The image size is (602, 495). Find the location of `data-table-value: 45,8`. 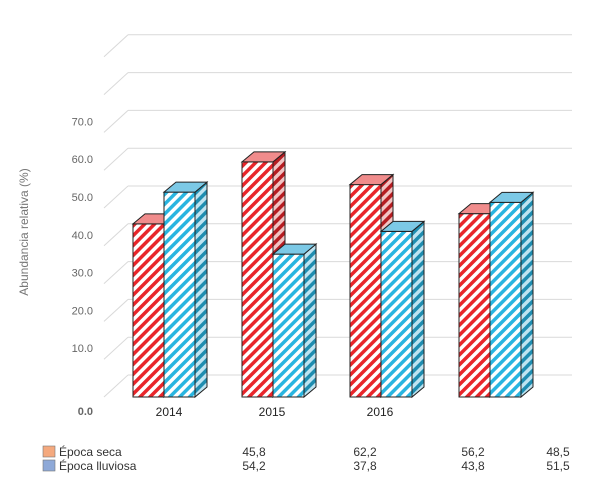

data-table-value: 45,8 is located at coordinates (254, 452).